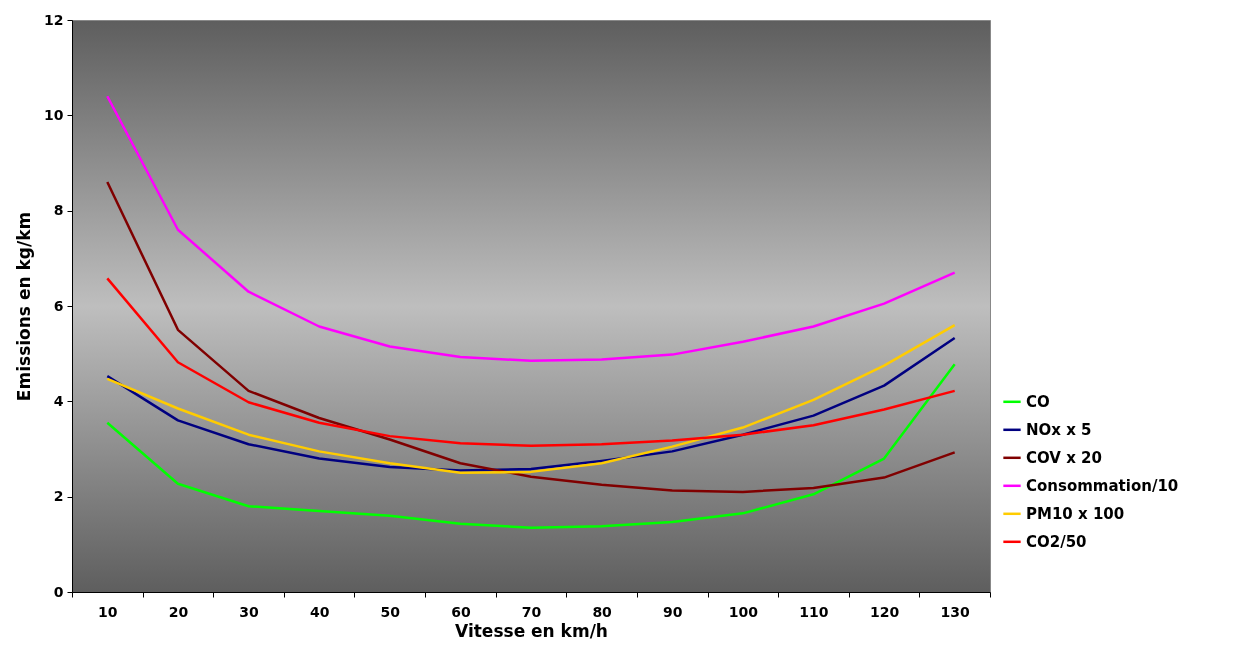 The height and width of the screenshot is (664, 1234). I want to click on legend-label: Consommation/10, so click(1102, 485).